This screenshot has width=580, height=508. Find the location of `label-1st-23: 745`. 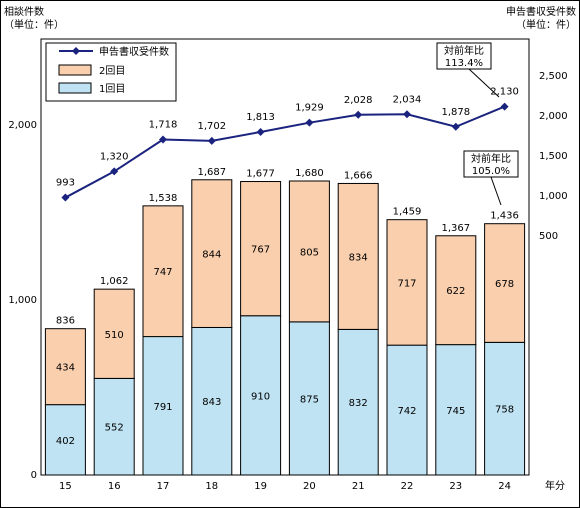

label-1st-23: 745 is located at coordinates (455, 411).